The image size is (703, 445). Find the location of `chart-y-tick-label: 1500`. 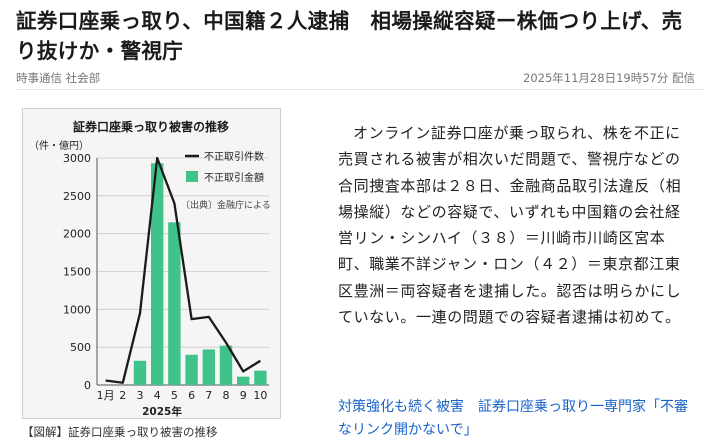

chart-y-tick-label: 1500 is located at coordinates (77, 272).